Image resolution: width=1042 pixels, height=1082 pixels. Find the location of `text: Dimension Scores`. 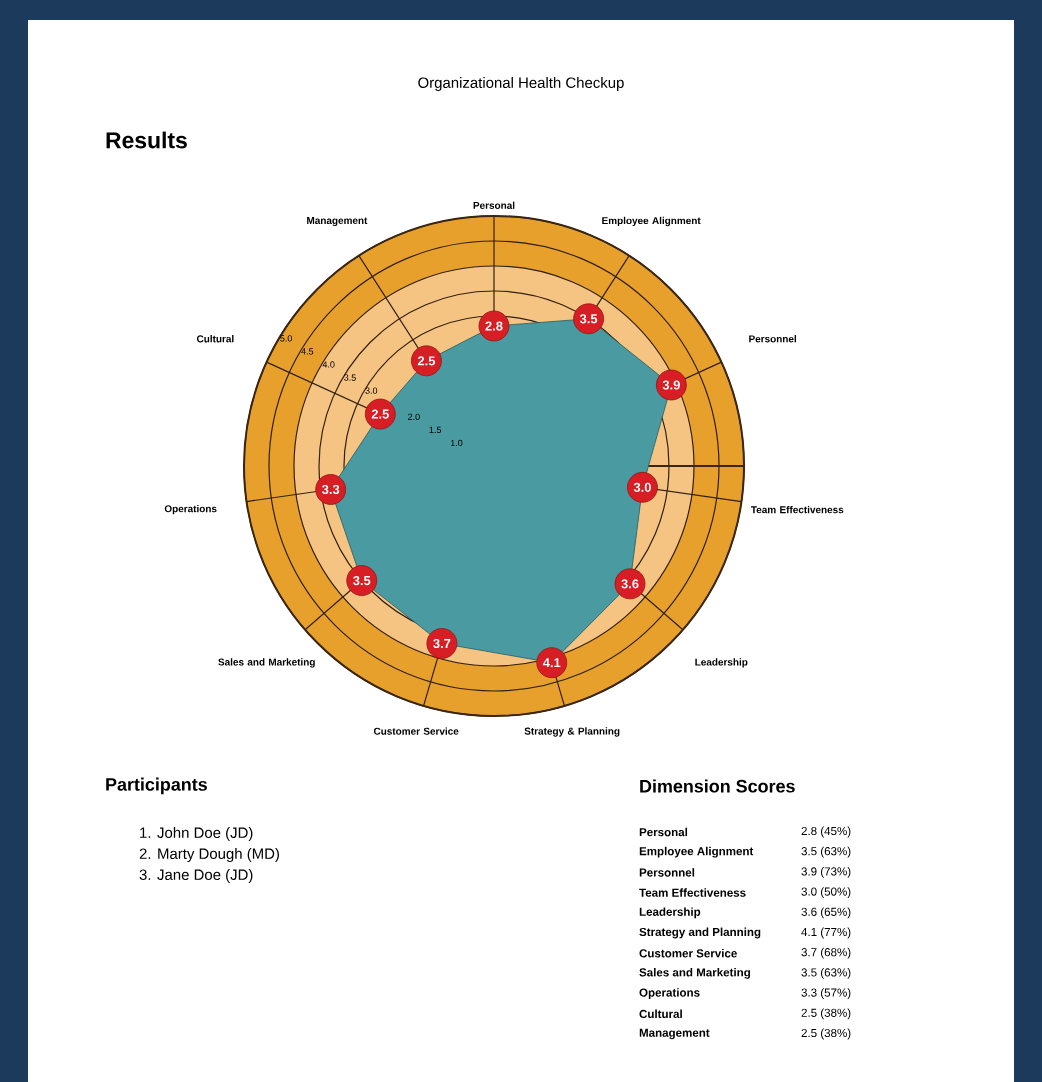

text: Dimension Scores is located at coordinates (717, 786).